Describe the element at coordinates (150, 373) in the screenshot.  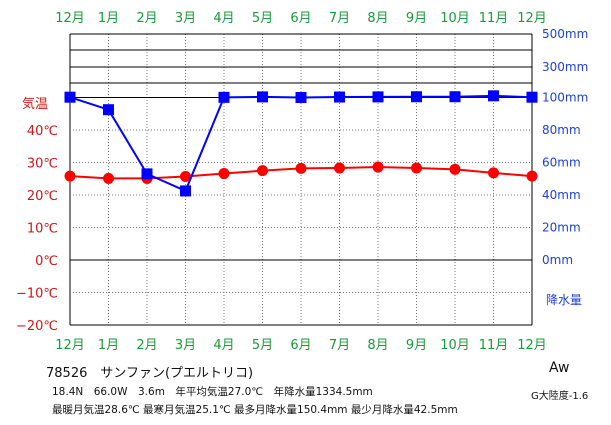
I see `station-name: 78526 サンファン(プエルトリコ)` at that location.